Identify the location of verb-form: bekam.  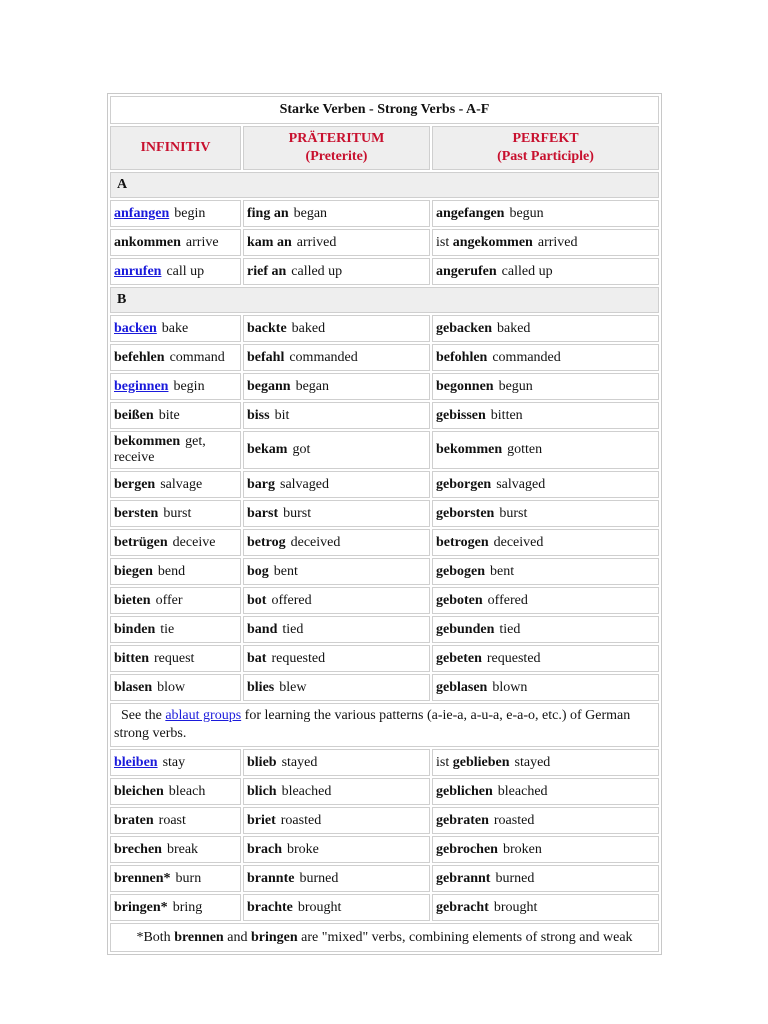
(267, 449).